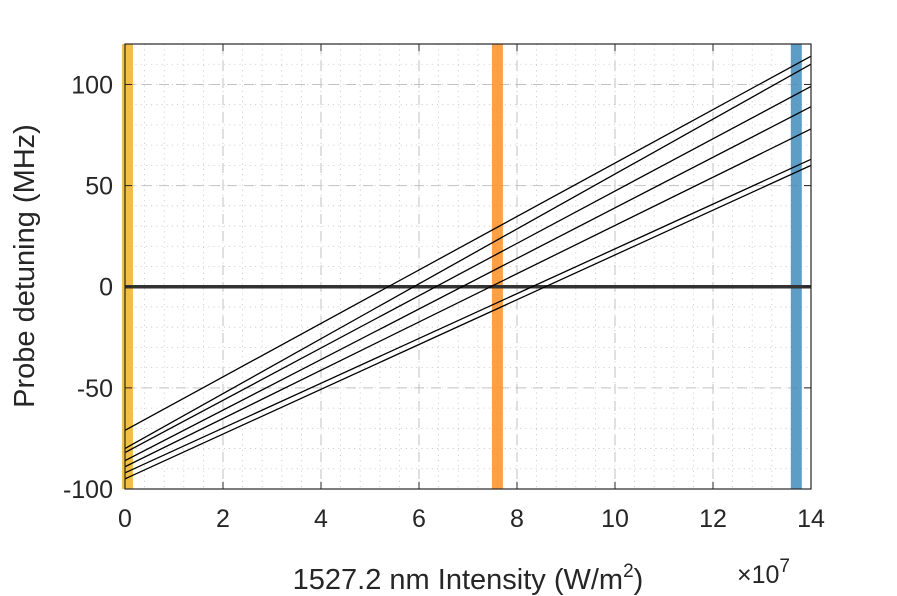  I want to click on x-tick-label: 8, so click(517, 519).